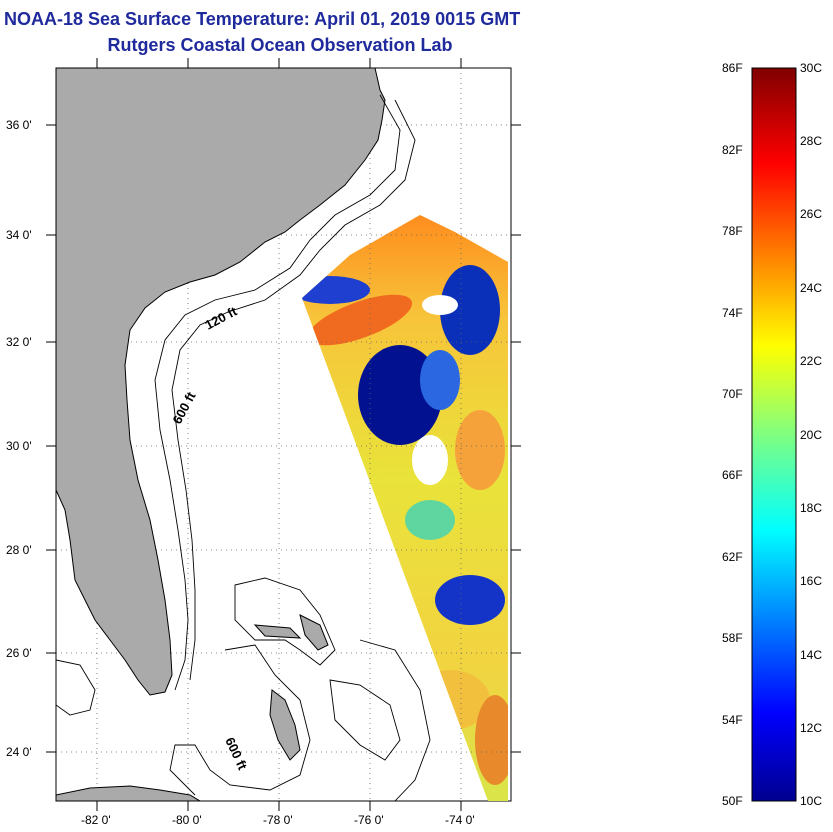 The width and height of the screenshot is (833, 832). What do you see at coordinates (732, 475) in the screenshot?
I see `colorbar-f-label: 66F` at bounding box center [732, 475].